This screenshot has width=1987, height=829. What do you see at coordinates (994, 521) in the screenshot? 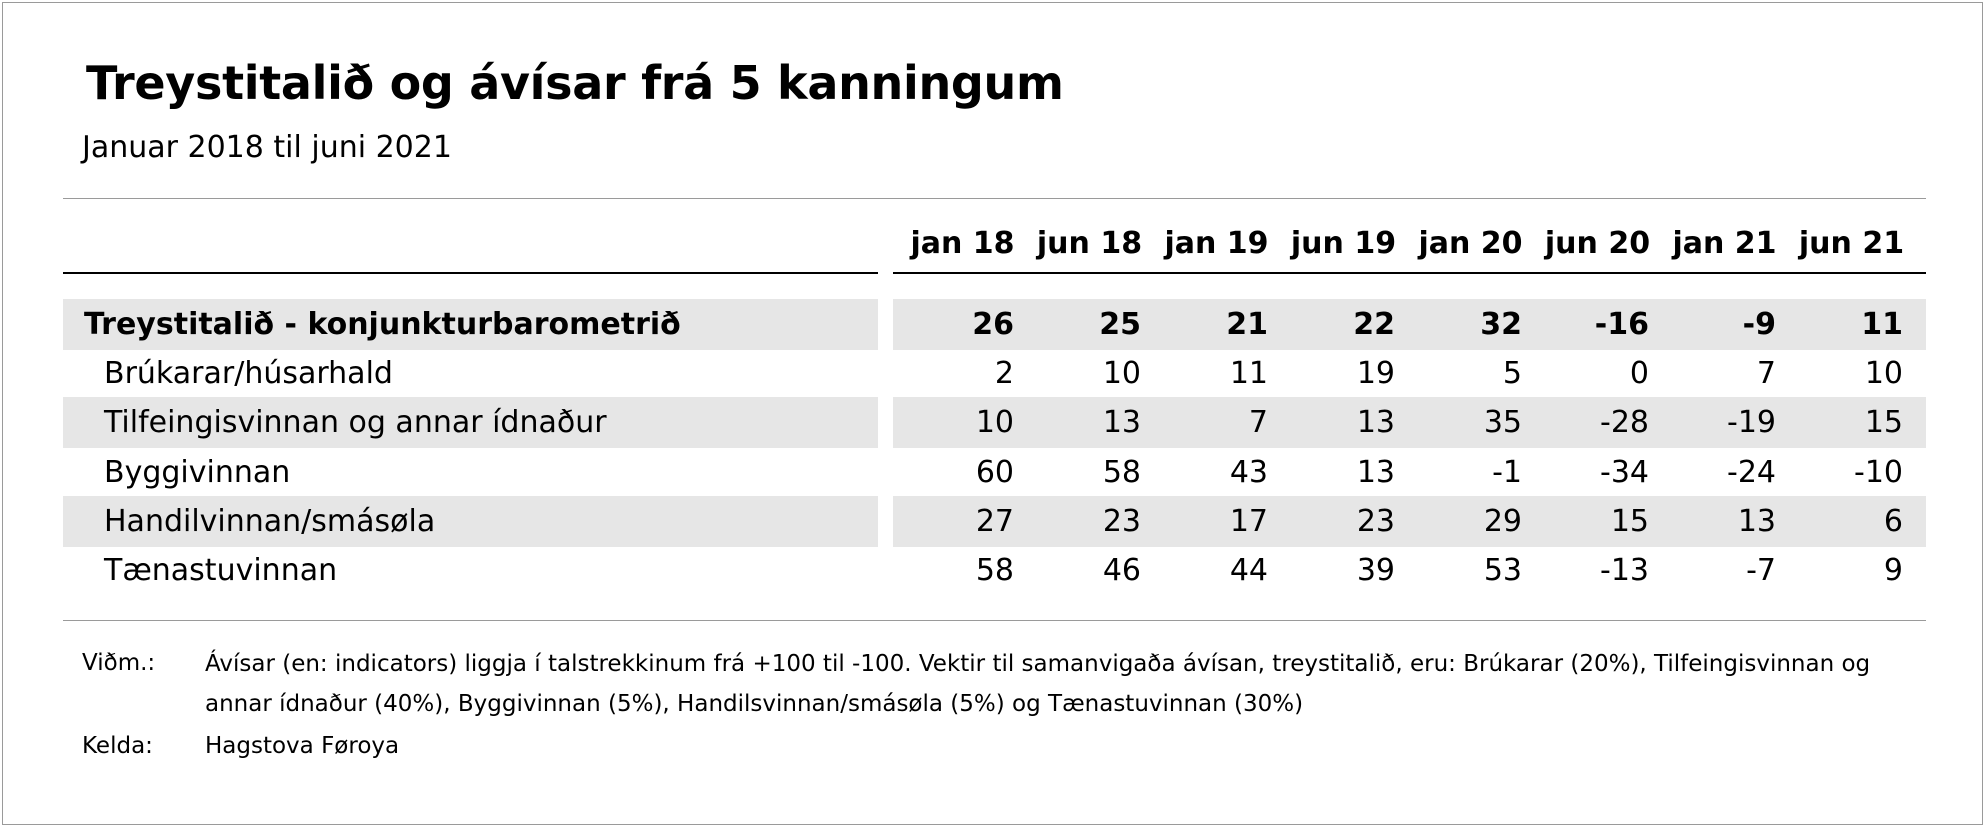
I see `table-cell: 27` at bounding box center [994, 521].